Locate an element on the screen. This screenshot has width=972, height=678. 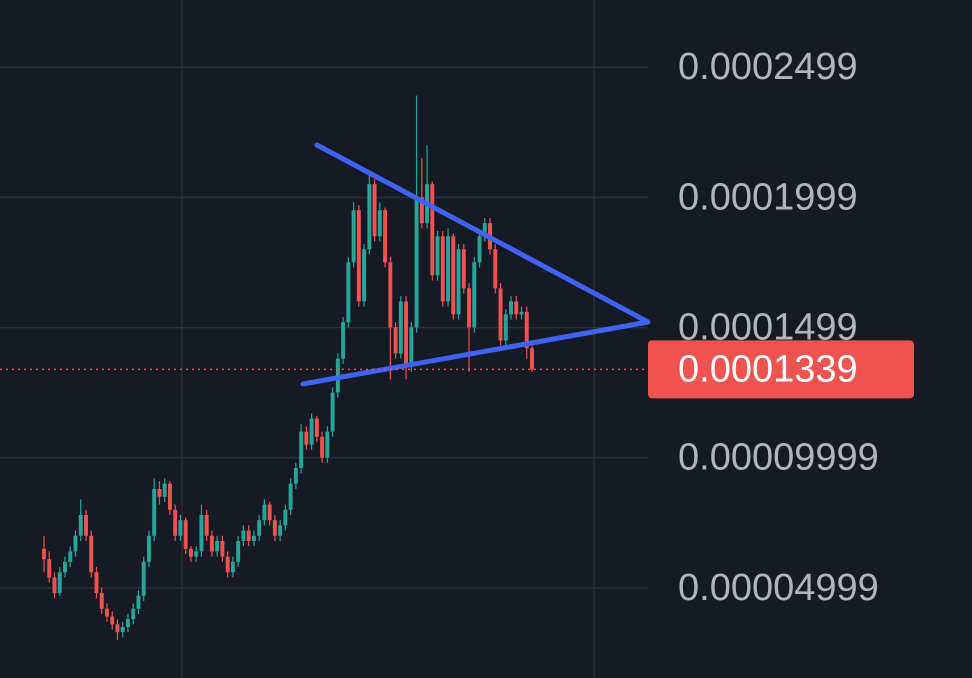
y-tick-label: 0.0002499 is located at coordinates (768, 67).